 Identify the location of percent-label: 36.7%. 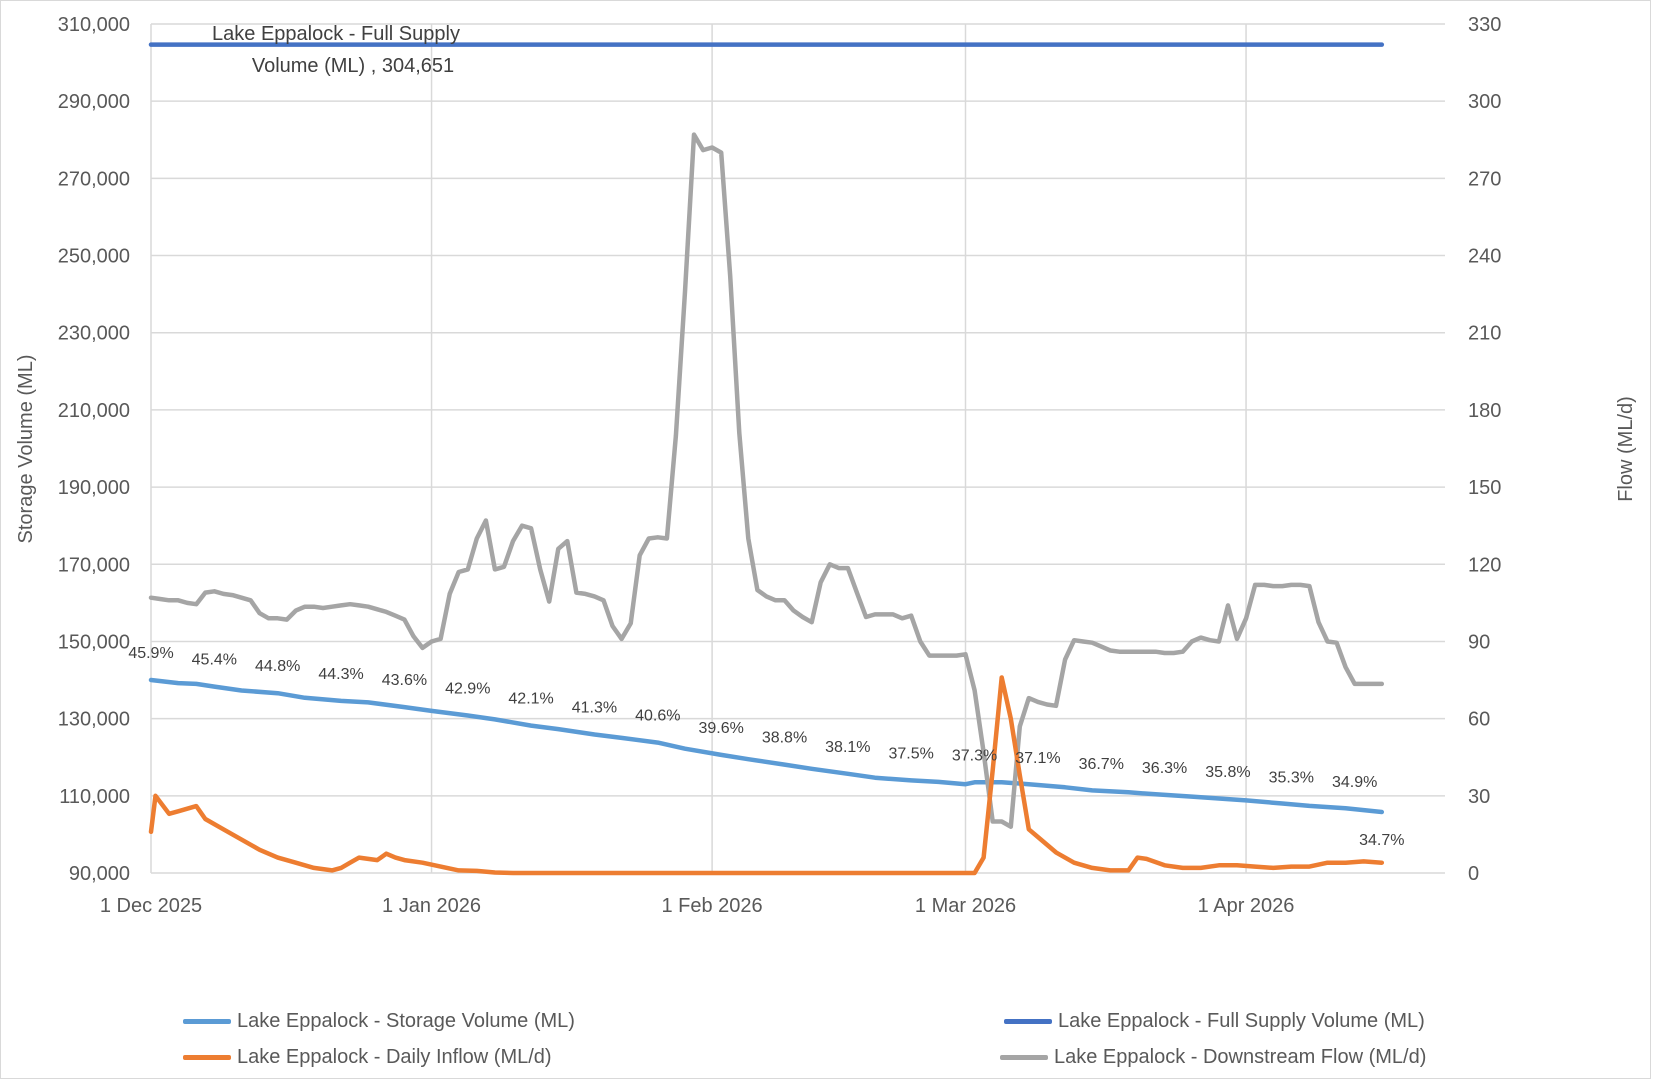
(1101, 764).